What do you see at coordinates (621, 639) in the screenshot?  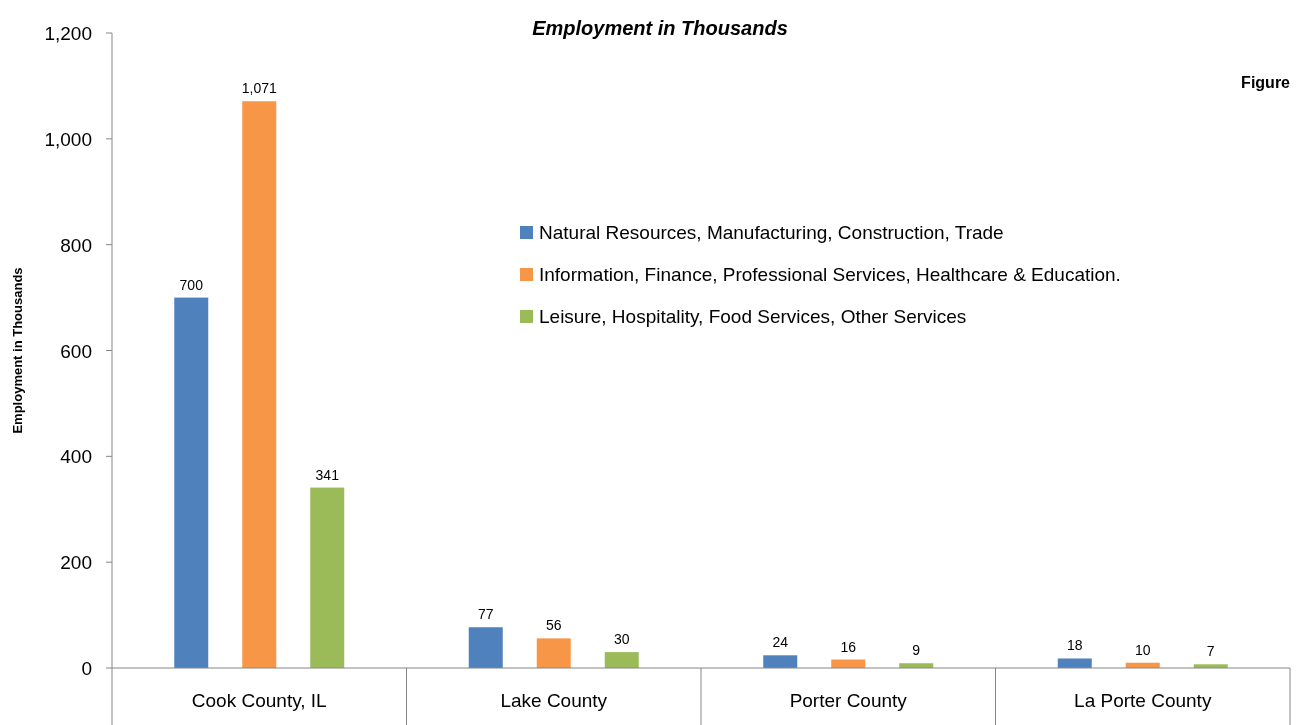 I see `data-label: 30` at bounding box center [621, 639].